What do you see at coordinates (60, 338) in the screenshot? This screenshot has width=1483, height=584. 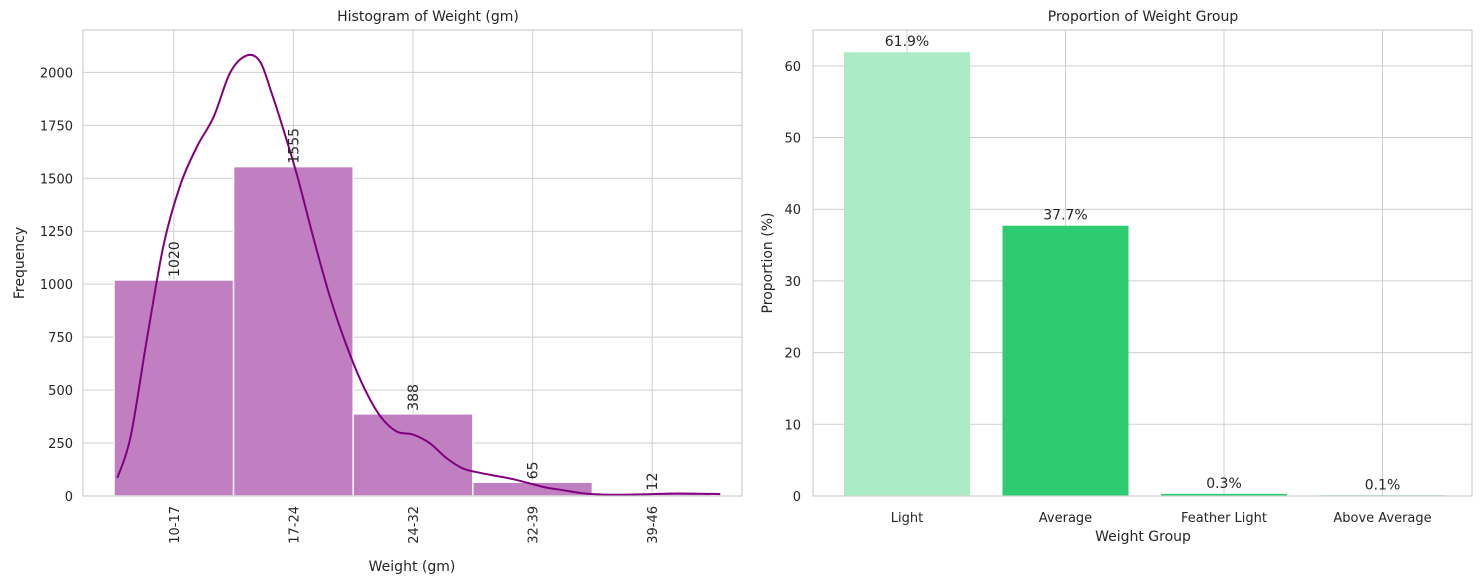 I see `histogram-y-tick-label: 750` at bounding box center [60, 338].